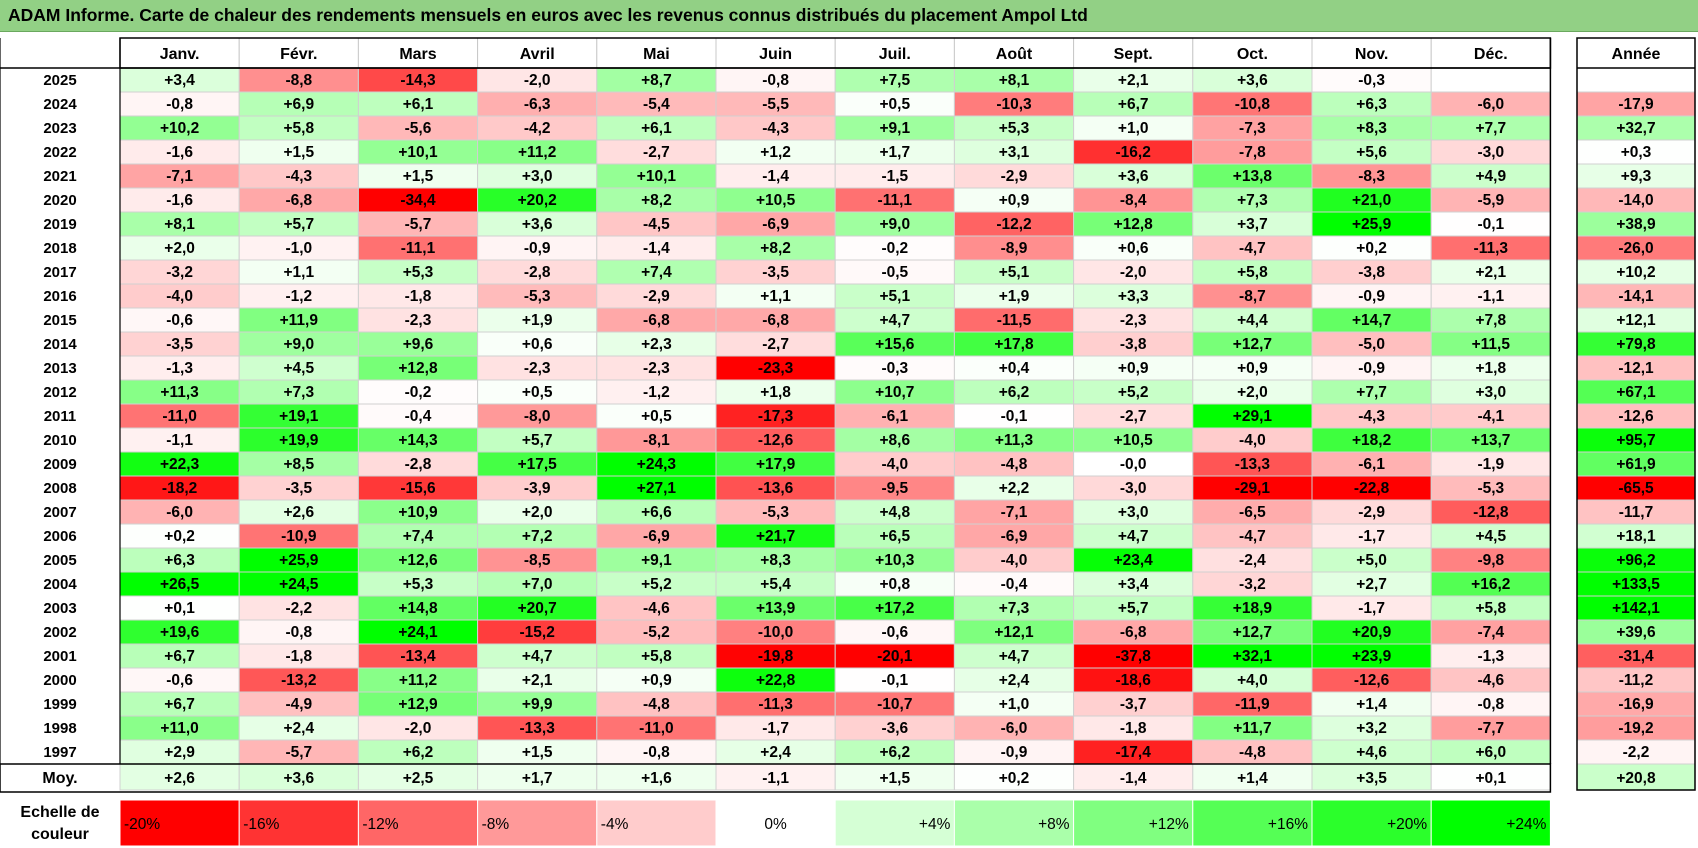 This screenshot has width=1698, height=848. Describe the element at coordinates (1371, 392) in the screenshot. I see `cell-value: +7,7` at that location.